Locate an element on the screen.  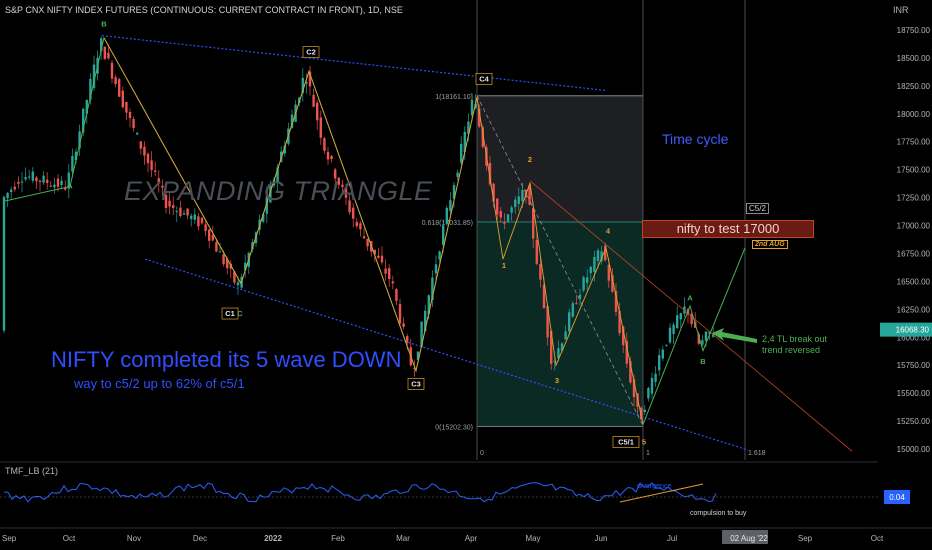
wave-label: 3 is located at coordinates (557, 380).